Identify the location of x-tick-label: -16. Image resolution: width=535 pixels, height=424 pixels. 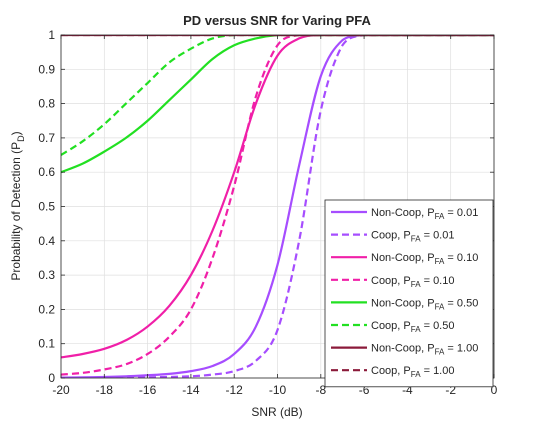
(148, 390).